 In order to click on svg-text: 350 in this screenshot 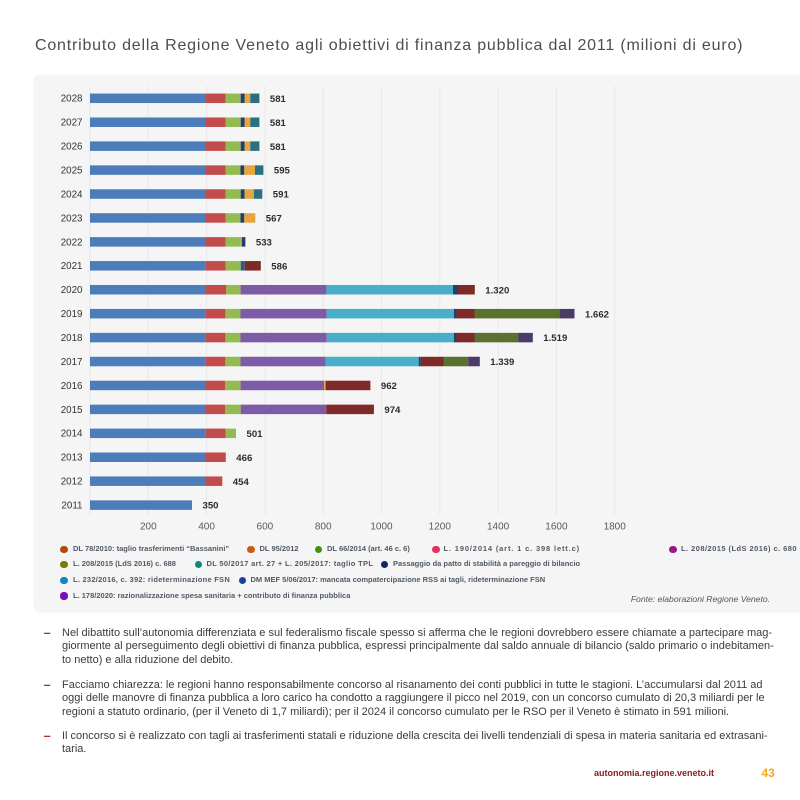, I will do `click(211, 506)`.